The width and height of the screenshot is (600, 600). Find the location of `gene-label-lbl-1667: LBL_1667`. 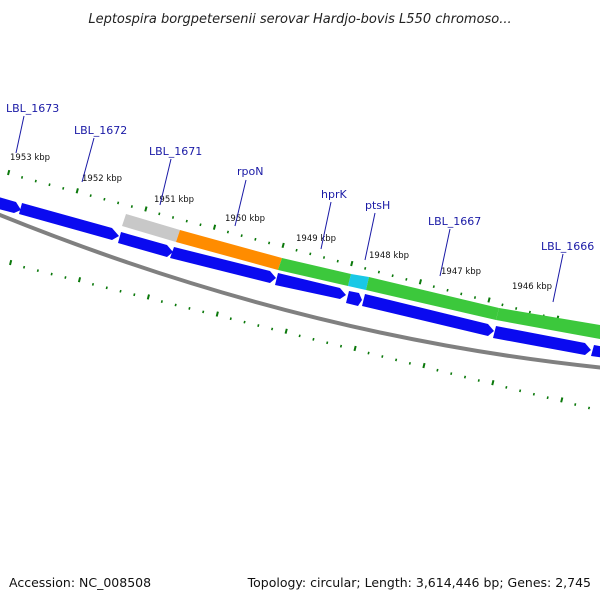

gene-label-lbl-1667: LBL_1667 is located at coordinates (454, 221).